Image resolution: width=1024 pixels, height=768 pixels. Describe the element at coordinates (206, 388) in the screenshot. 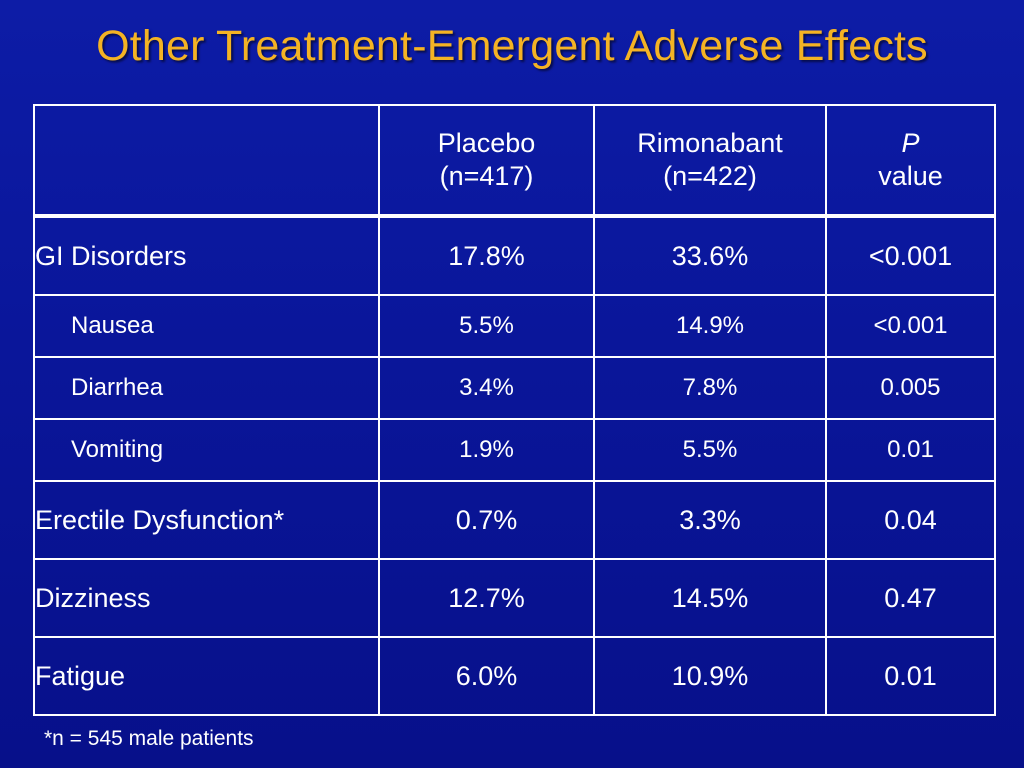

I see `row-label: Diarrhea` at that location.